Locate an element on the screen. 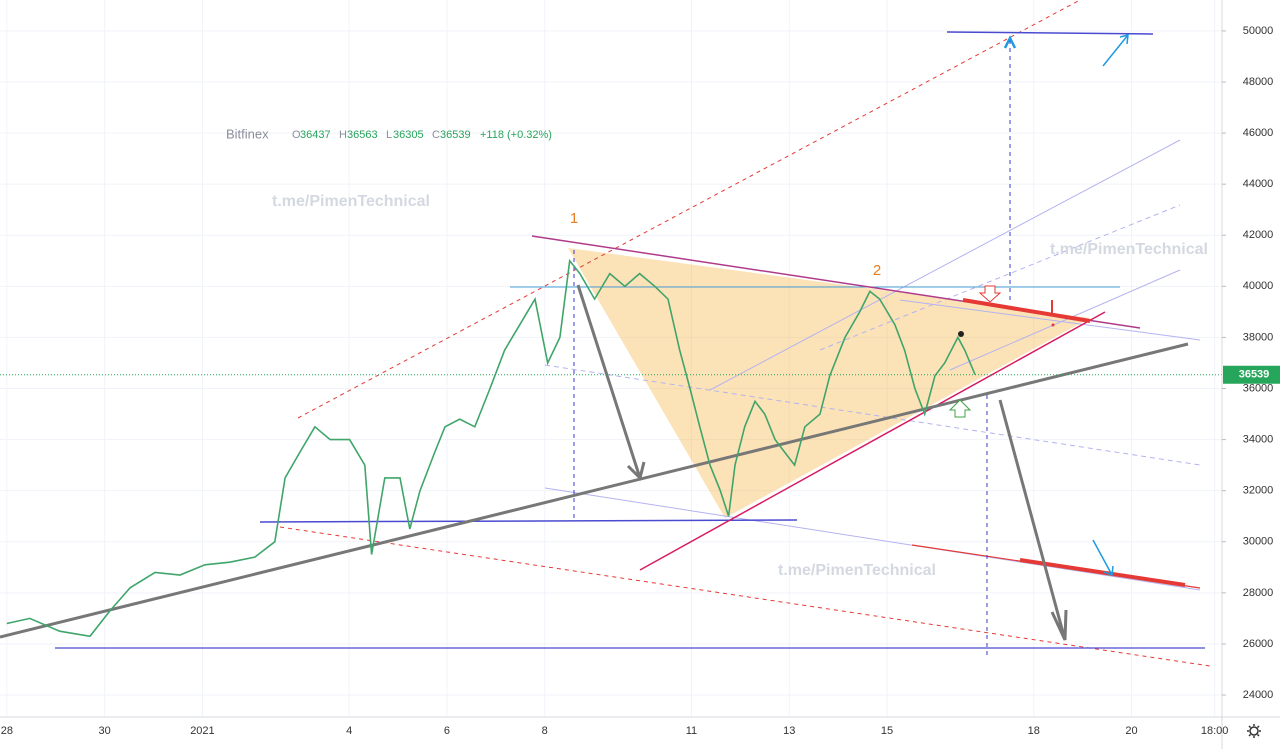 The image size is (1280, 754). y-tick-label: 42000 is located at coordinates (1258, 235).